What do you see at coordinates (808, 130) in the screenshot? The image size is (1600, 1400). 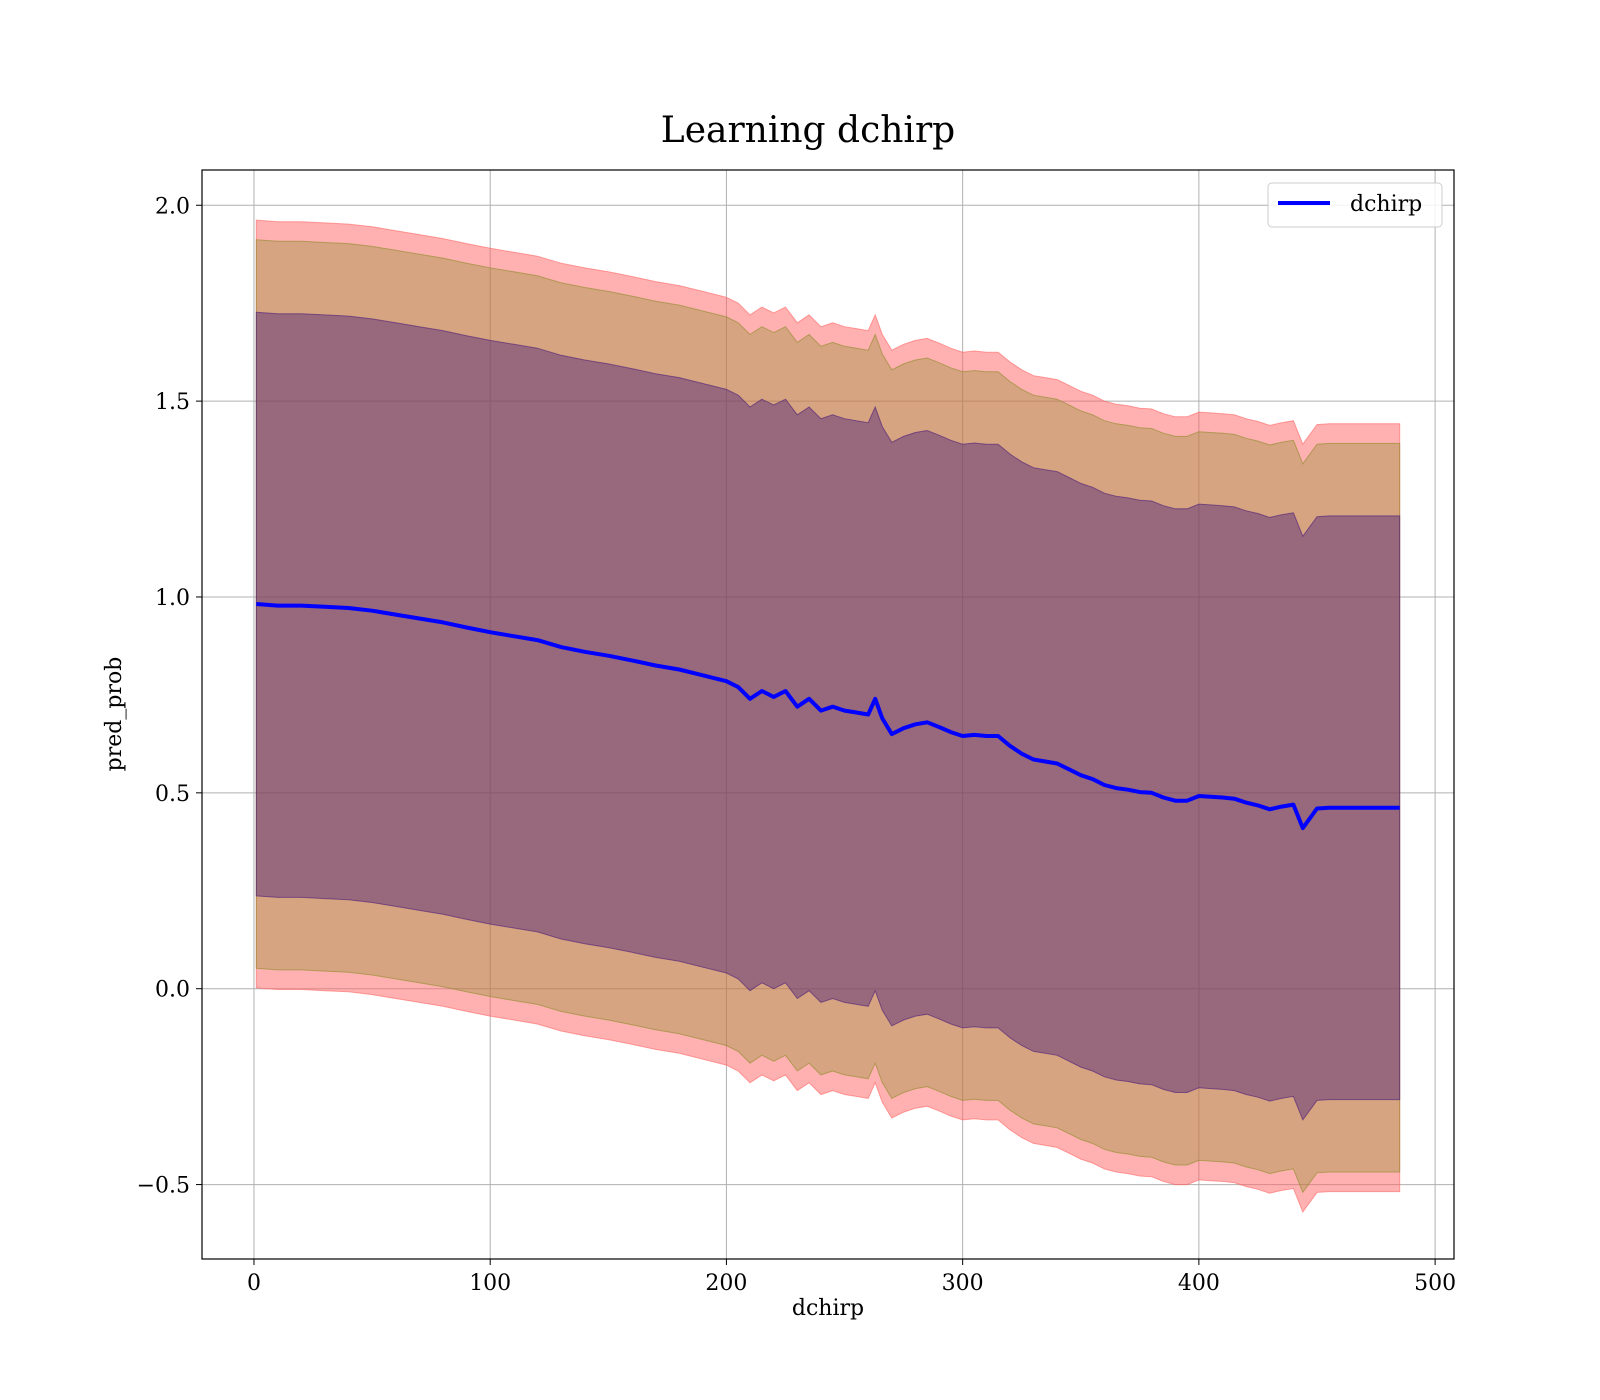 I see `chart-title: Learning dchirp` at bounding box center [808, 130].